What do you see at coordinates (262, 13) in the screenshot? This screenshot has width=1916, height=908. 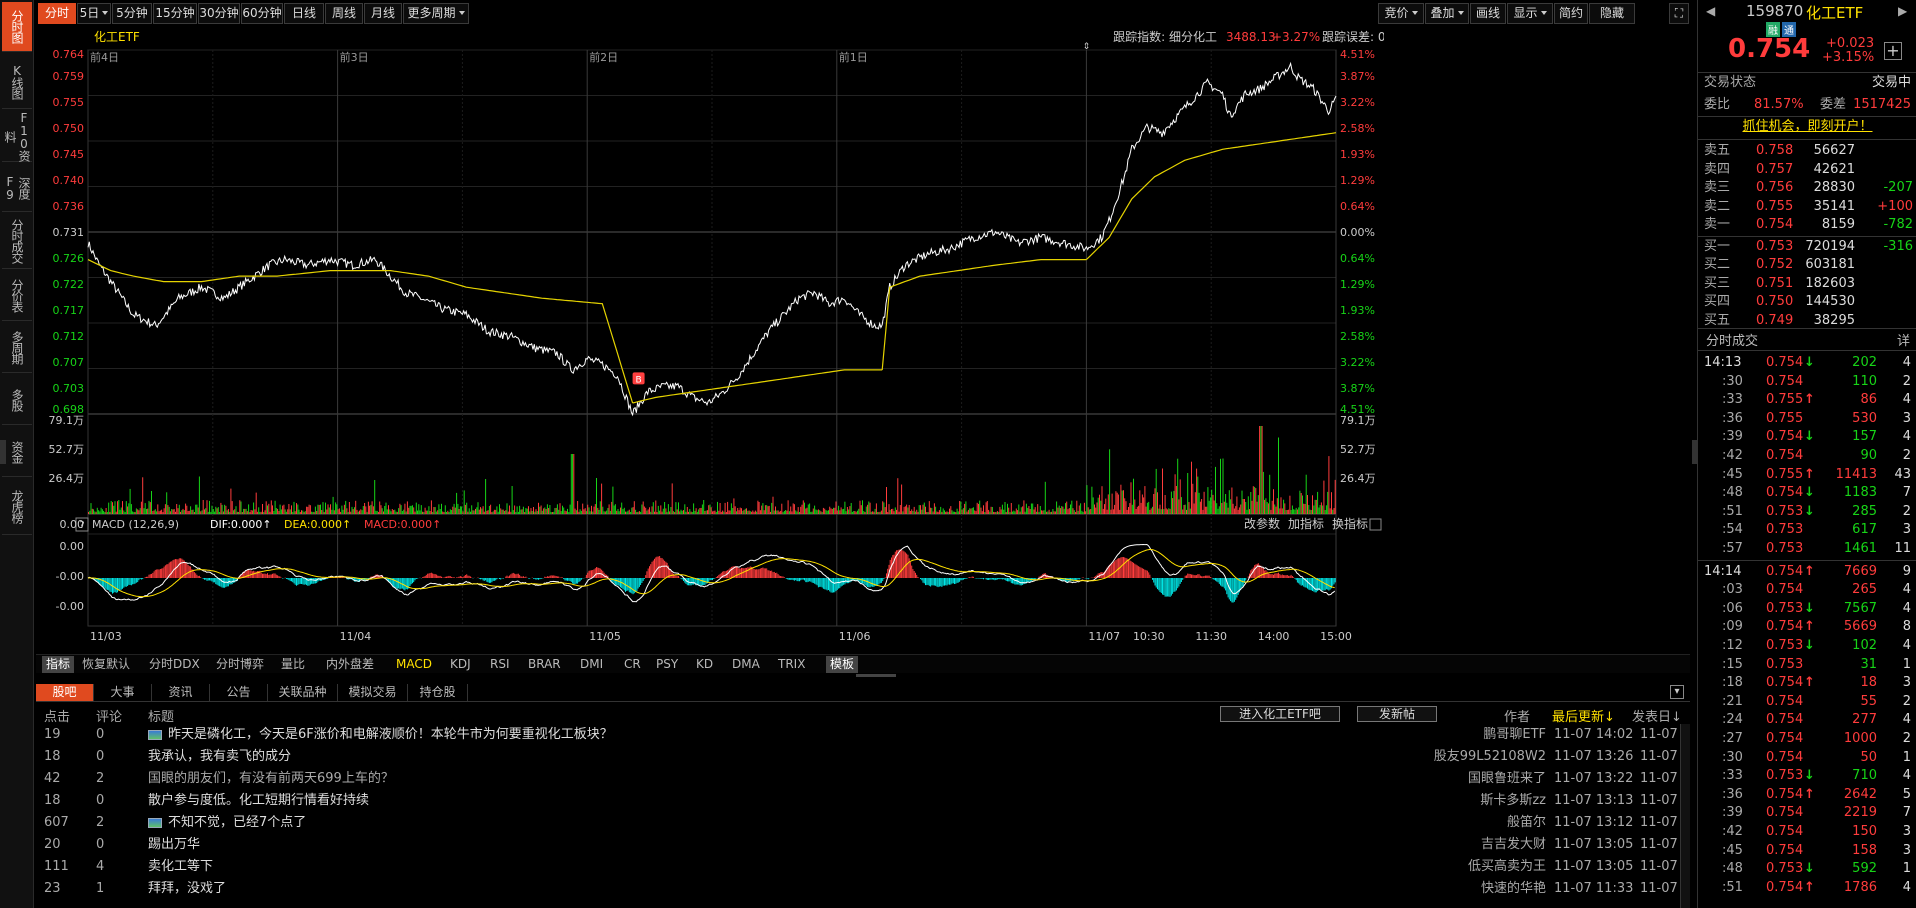 I see `period-button-5: 60分钟` at bounding box center [262, 13].